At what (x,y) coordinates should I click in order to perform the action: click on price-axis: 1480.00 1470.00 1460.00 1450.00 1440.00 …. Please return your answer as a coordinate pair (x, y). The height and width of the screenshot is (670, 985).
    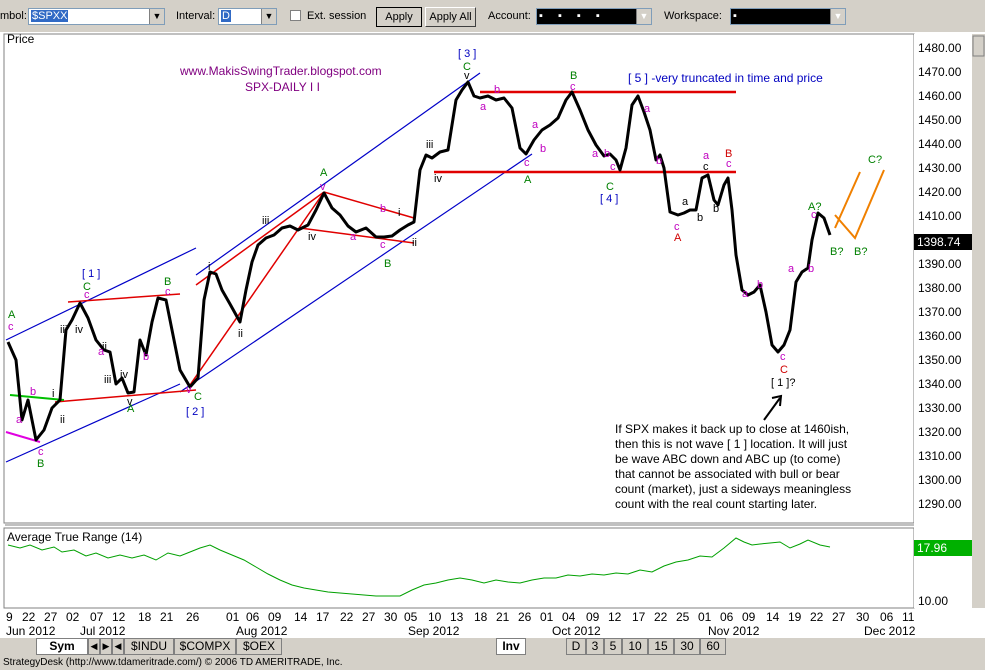
    Looking at the image, I should click on (940, 276).